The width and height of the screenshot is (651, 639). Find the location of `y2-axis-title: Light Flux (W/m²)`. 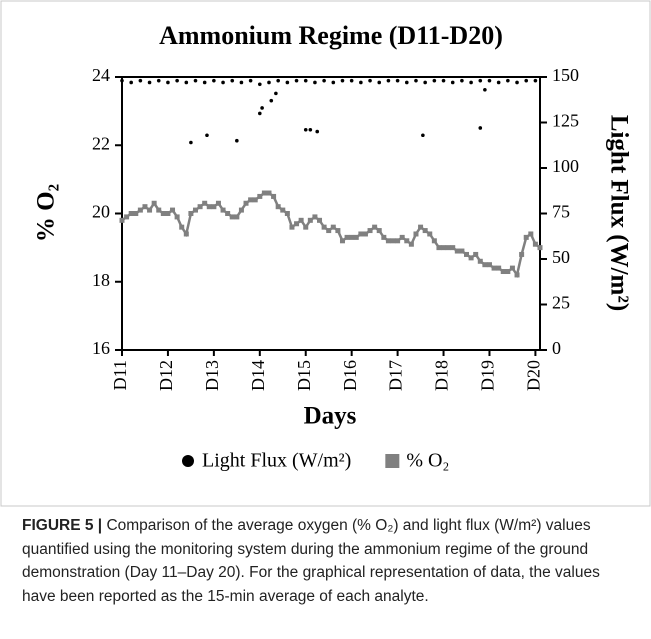

y2-axis-title: Light Flux (W/m²) is located at coordinates (618, 213).